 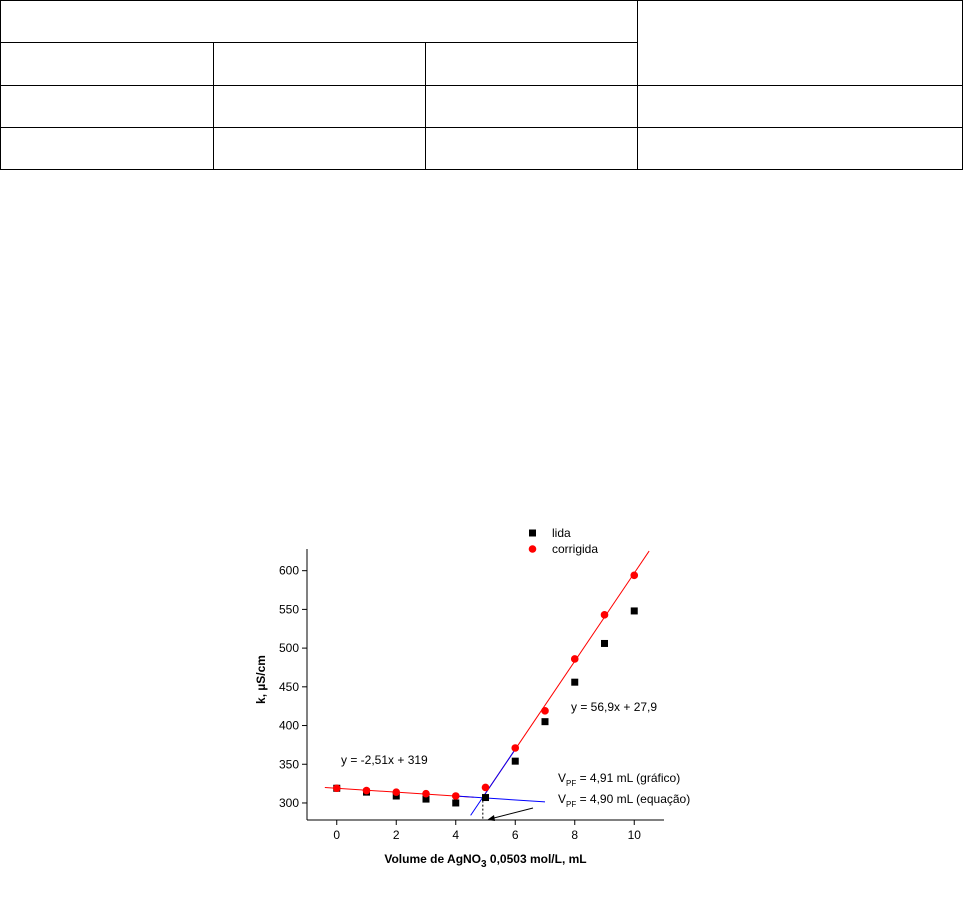 I want to click on arrow, so click(x=511, y=813).